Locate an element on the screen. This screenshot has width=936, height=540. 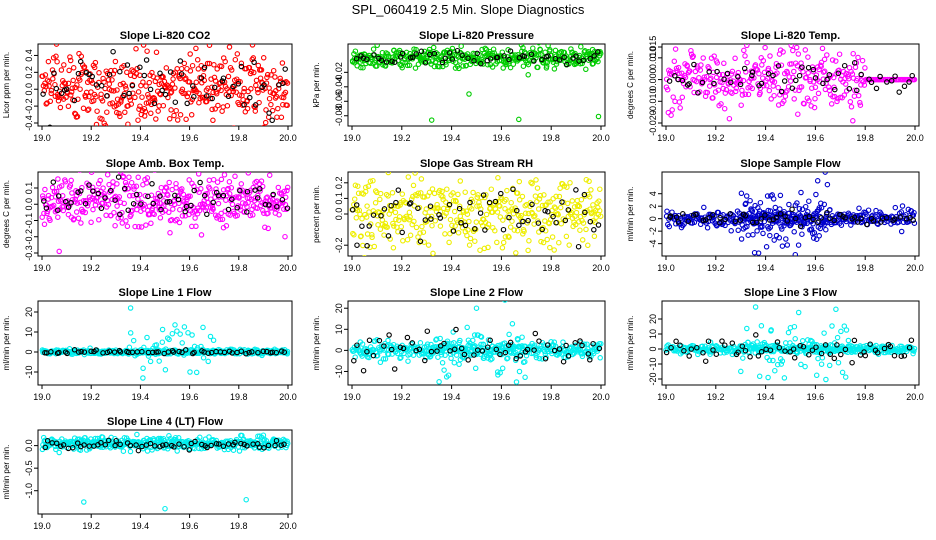
x-tick-label: 19.8 is located at coordinates (551, 138).